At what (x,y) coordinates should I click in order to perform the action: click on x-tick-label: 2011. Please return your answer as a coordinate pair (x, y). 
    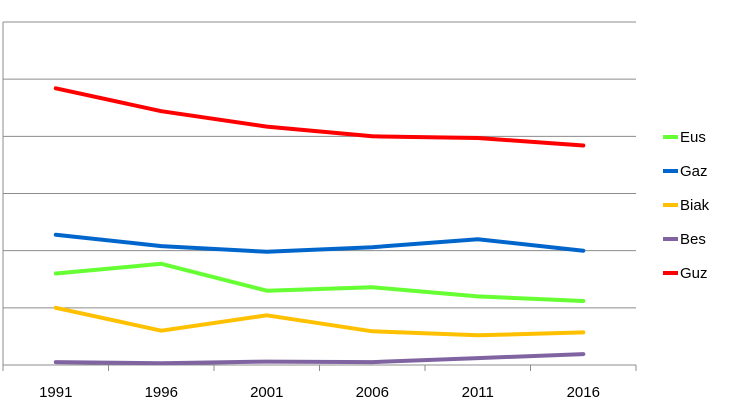
    Looking at the image, I should click on (478, 392).